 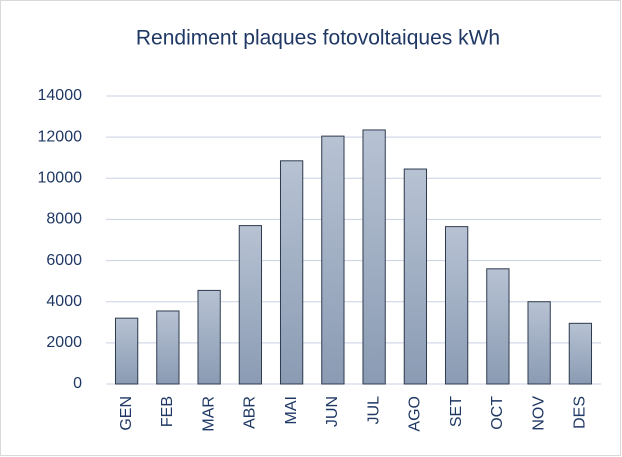 What do you see at coordinates (64, 219) in the screenshot?
I see `y-tick-label: 8000` at bounding box center [64, 219].